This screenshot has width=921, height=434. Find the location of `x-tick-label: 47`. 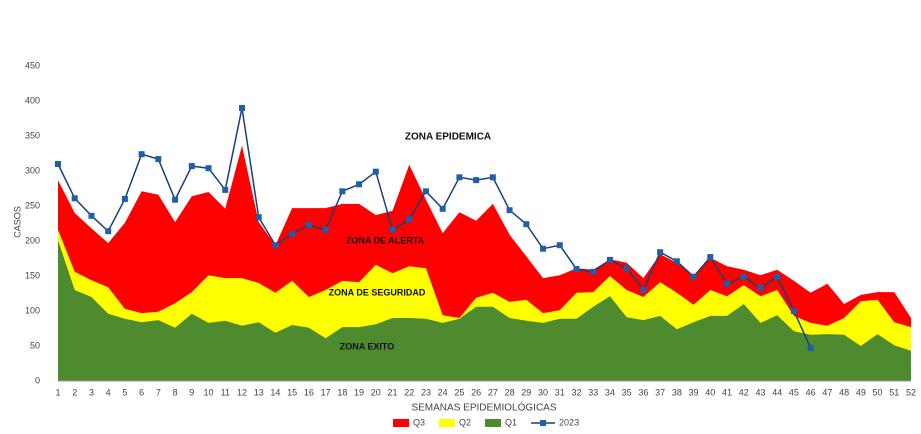

x-tick-label: 47 is located at coordinates (827, 392).